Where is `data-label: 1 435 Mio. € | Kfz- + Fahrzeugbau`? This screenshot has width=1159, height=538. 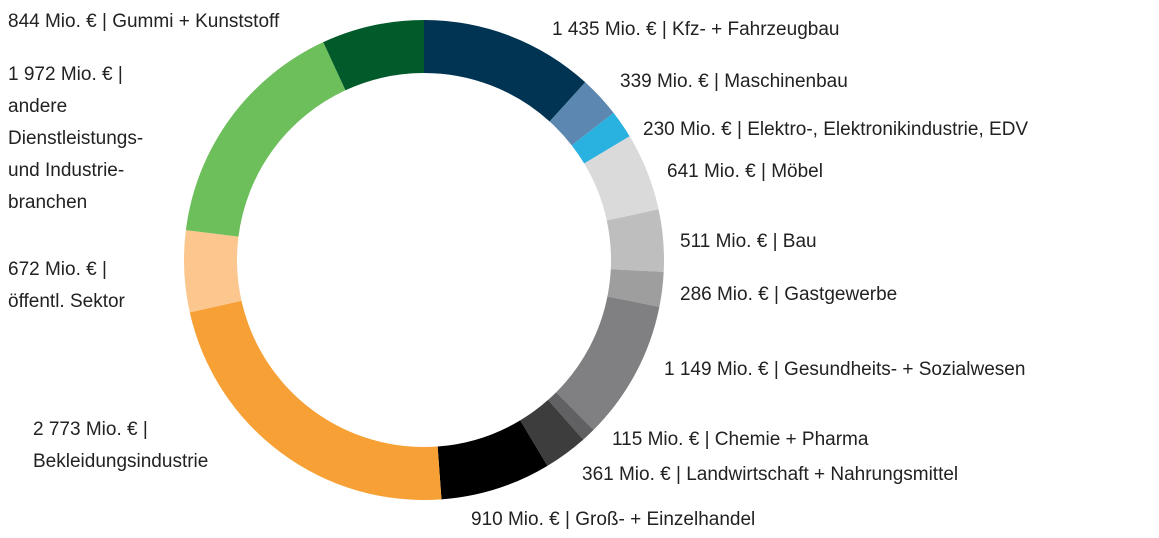 data-label: 1 435 Mio. € | Kfz- + Fahrzeugbau is located at coordinates (695, 29).